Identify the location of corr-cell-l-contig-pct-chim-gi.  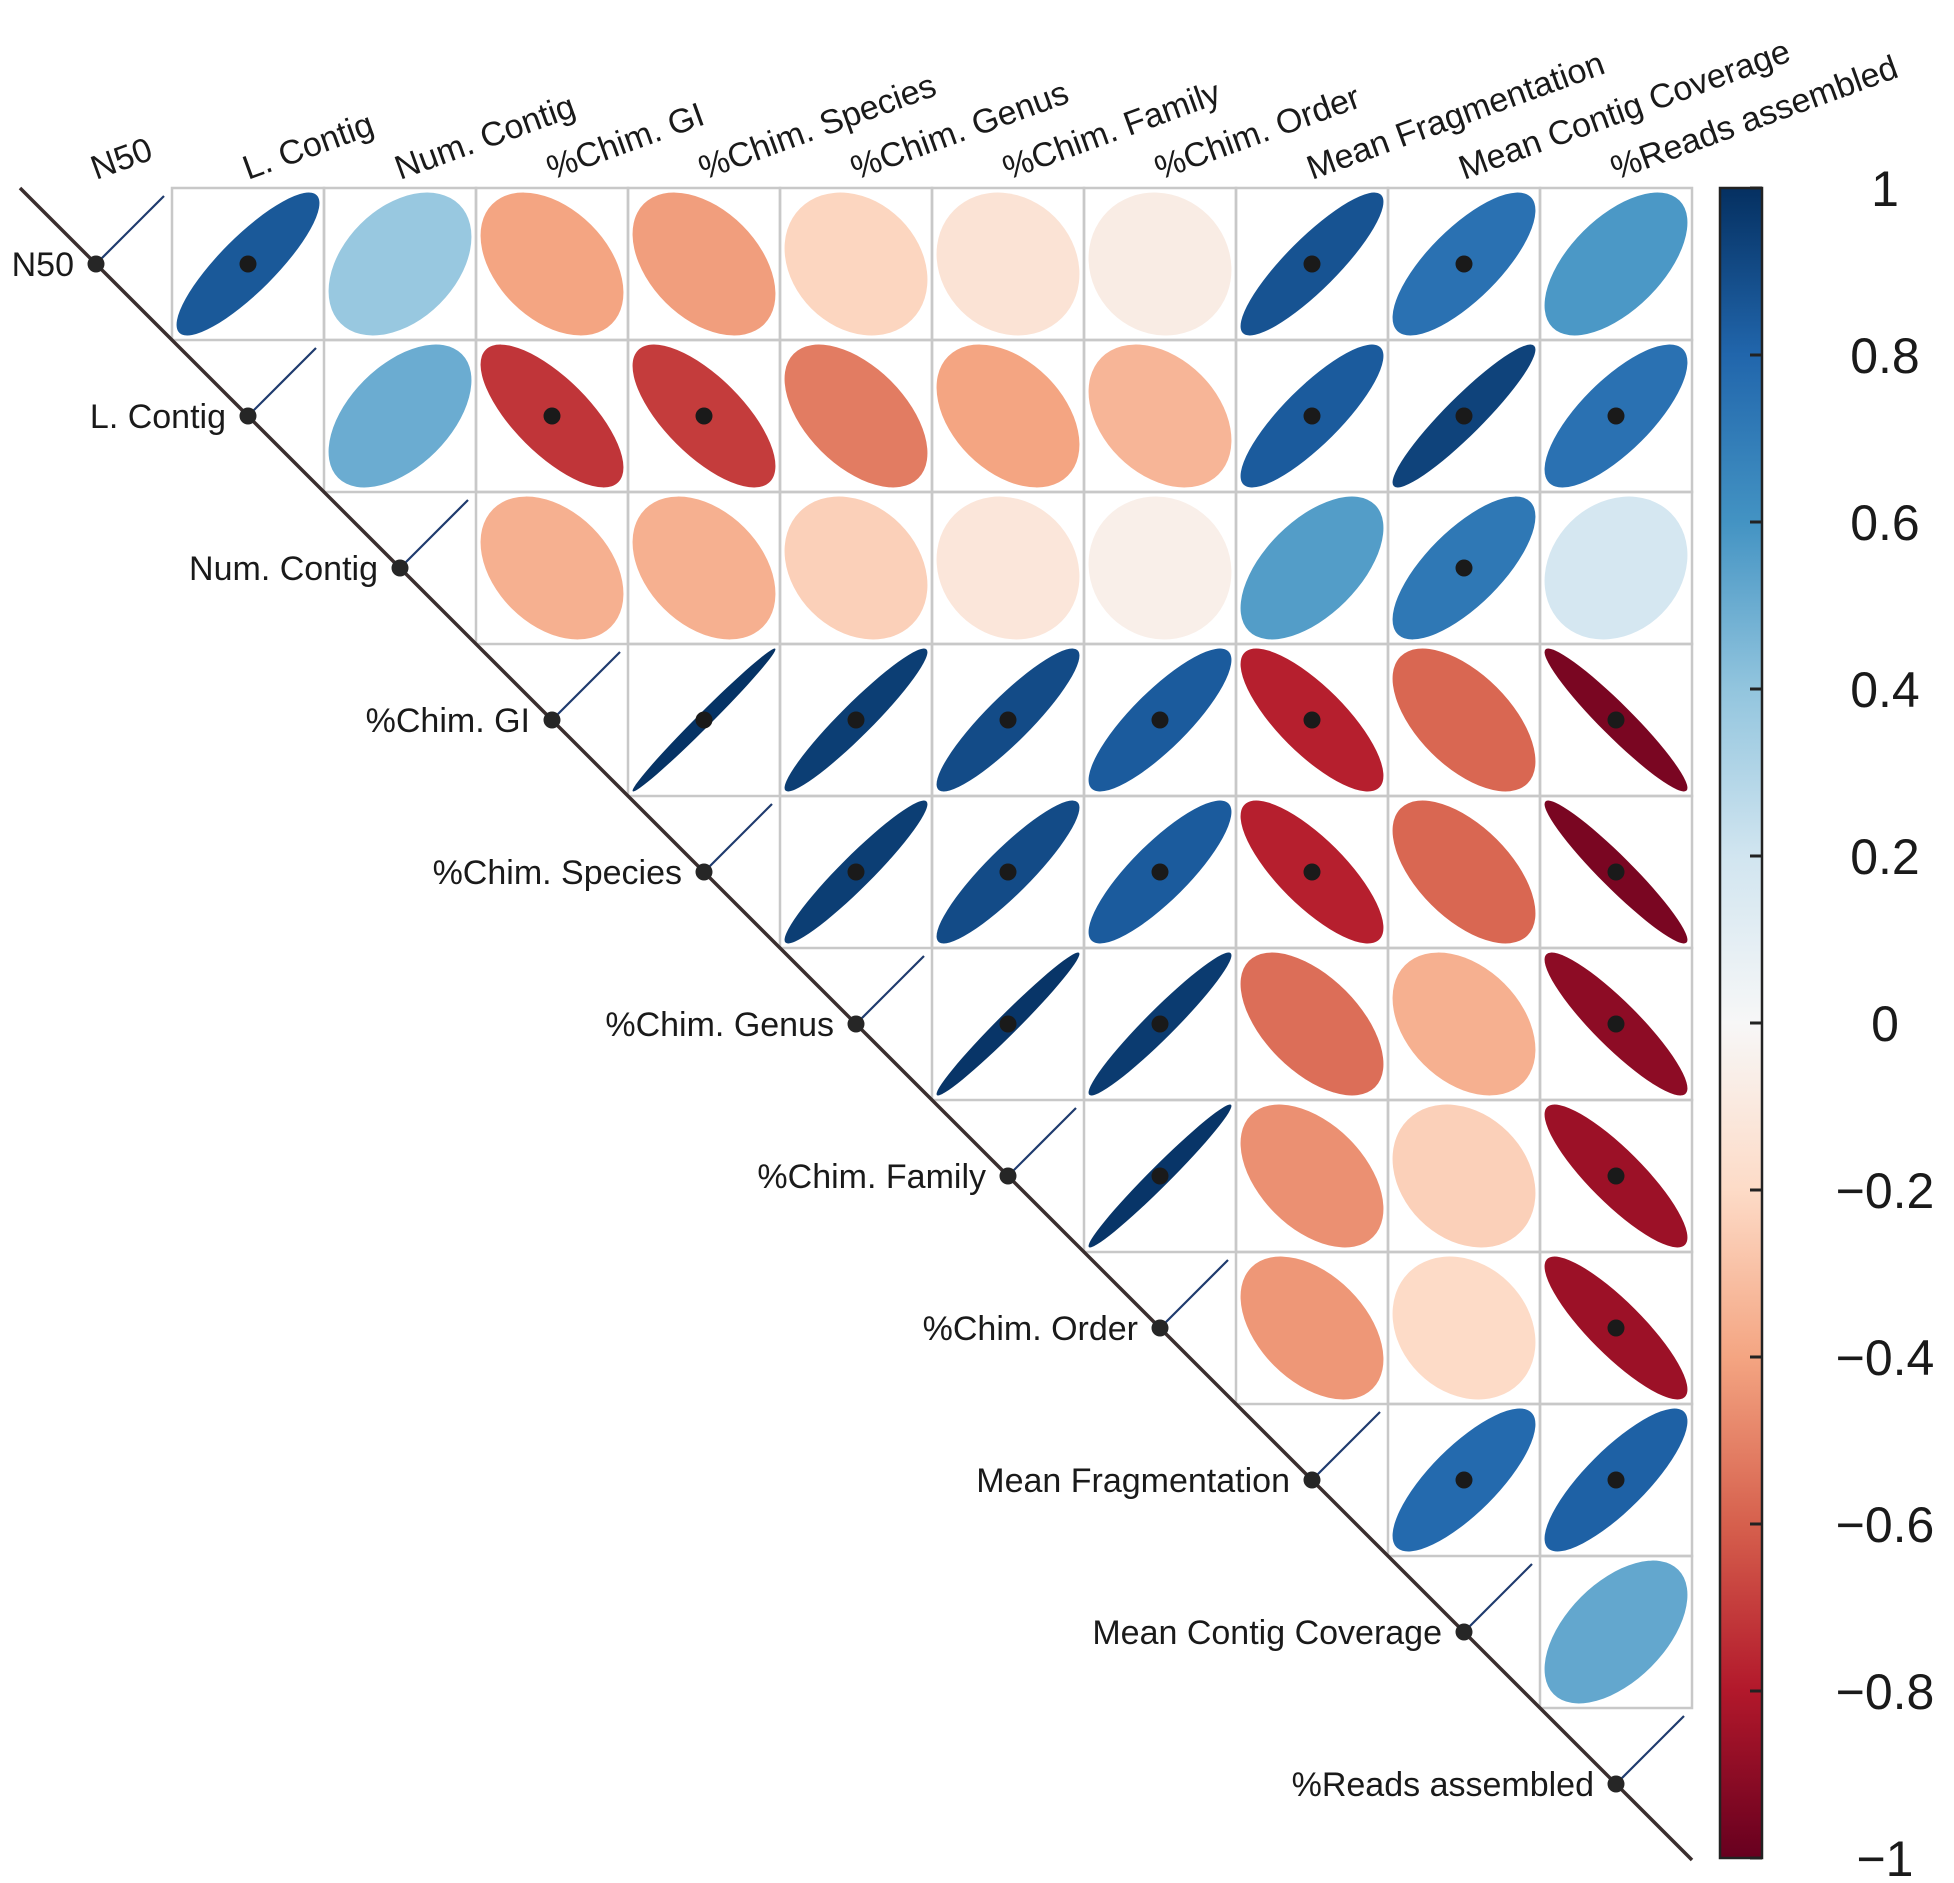
(552, 416).